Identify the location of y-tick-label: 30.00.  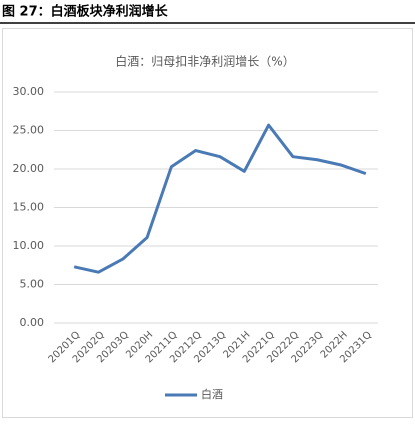
(29, 91).